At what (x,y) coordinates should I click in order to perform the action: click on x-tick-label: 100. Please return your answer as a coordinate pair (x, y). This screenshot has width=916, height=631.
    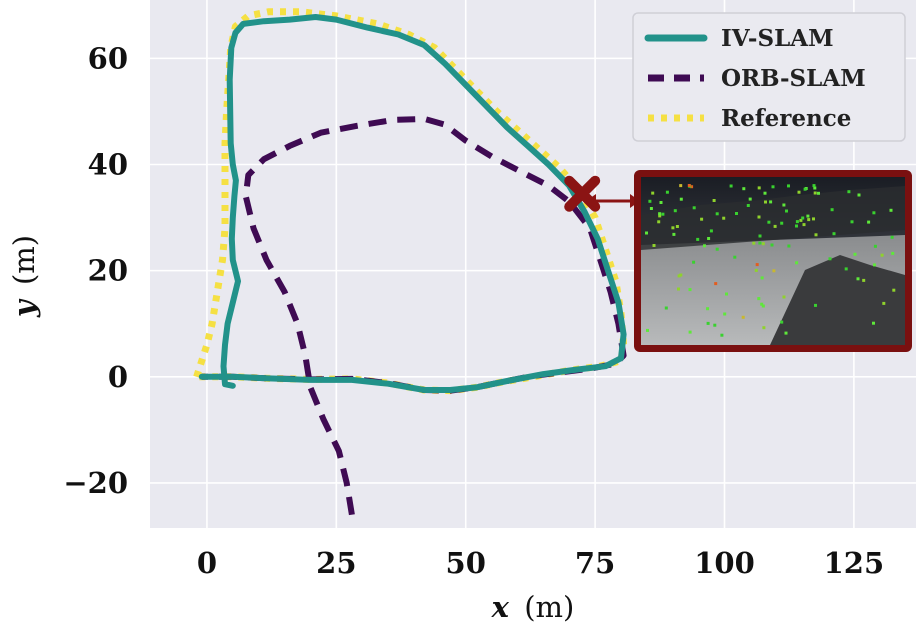
    Looking at the image, I should click on (724, 563).